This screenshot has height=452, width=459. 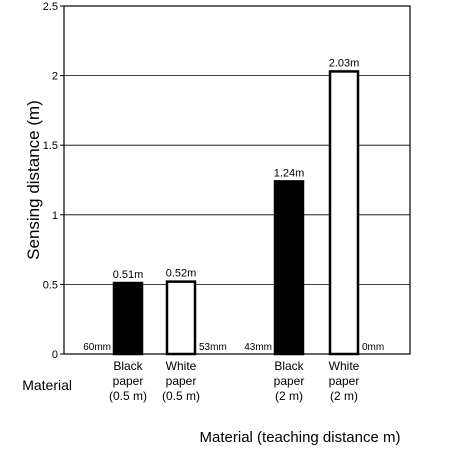 What do you see at coordinates (33, 180) in the screenshot?
I see `y-axis-title: Sensing distance (m)` at bounding box center [33, 180].